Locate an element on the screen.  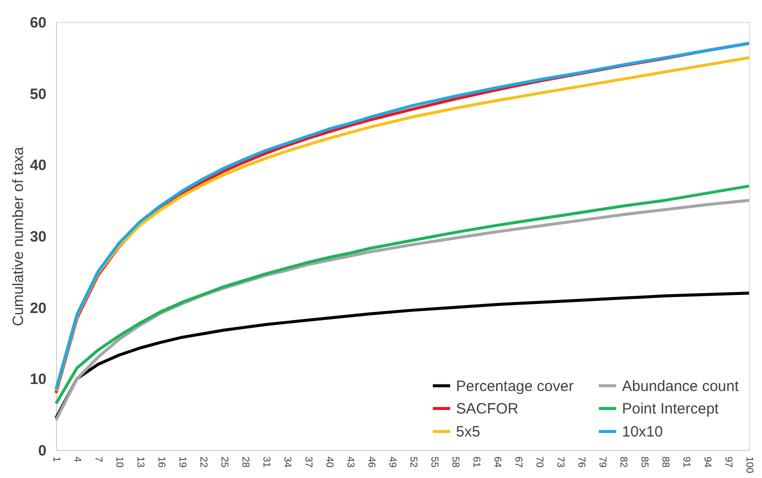
x-tick-label: 88 is located at coordinates (665, 462).